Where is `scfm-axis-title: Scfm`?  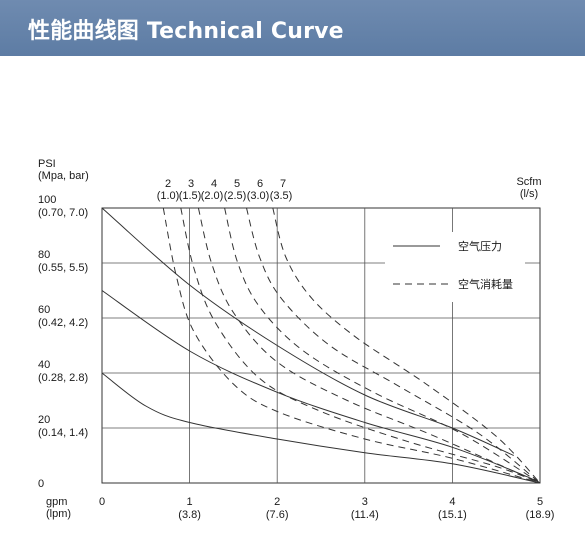 scfm-axis-title: Scfm is located at coordinates (528, 182).